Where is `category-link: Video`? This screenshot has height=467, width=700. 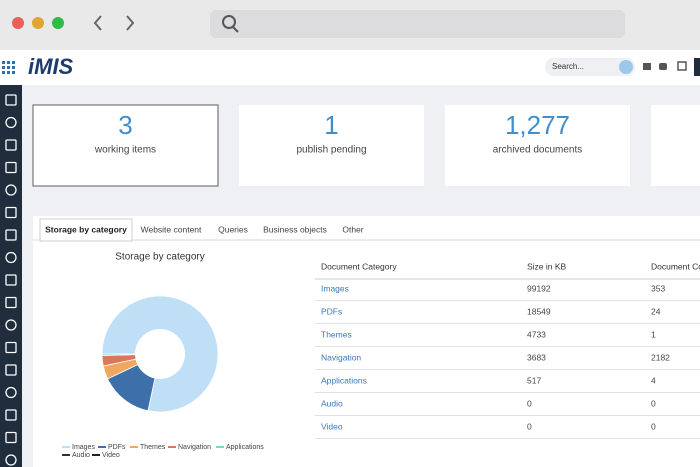 category-link: Video is located at coordinates (332, 426).